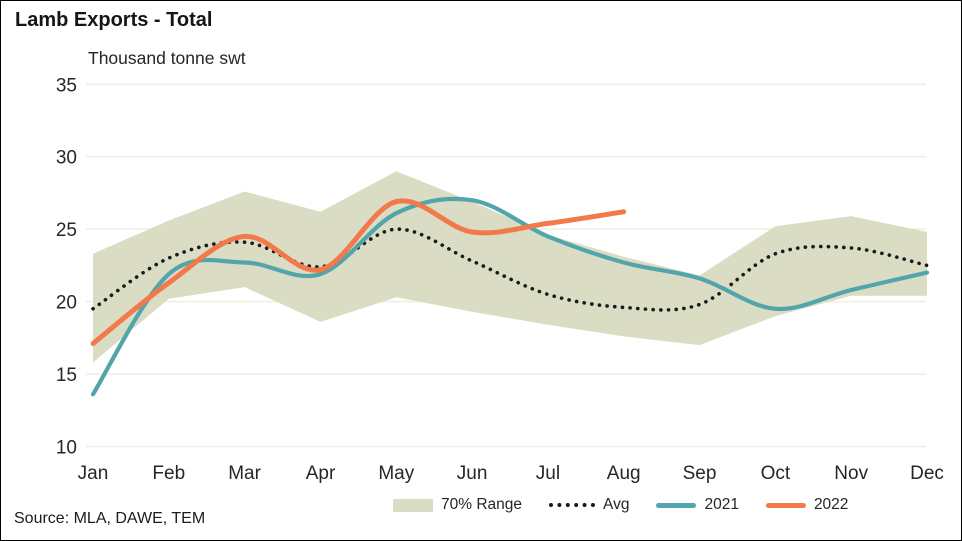  Describe the element at coordinates (66, 158) in the screenshot. I see `y-tick-30: 30` at that location.